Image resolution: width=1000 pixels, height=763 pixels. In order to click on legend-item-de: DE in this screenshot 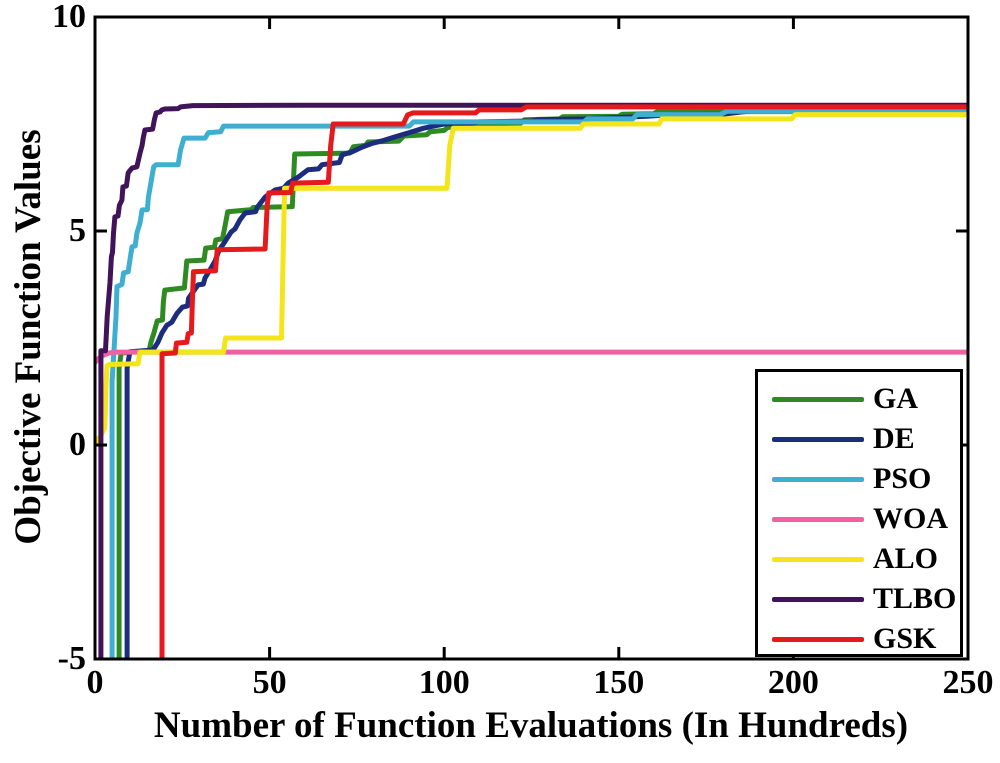, I will do `click(859, 439)`.